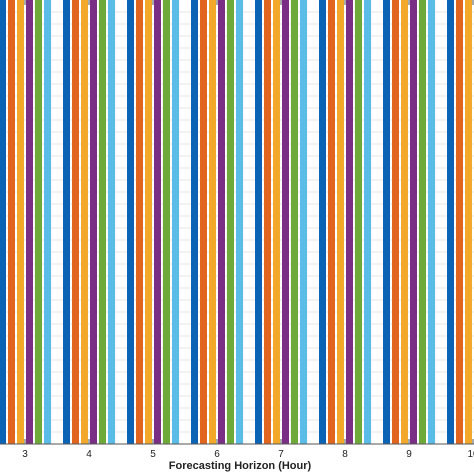 The image size is (474, 474). Describe the element at coordinates (281, 454) in the screenshot. I see `x-tick-label: 7` at that location.